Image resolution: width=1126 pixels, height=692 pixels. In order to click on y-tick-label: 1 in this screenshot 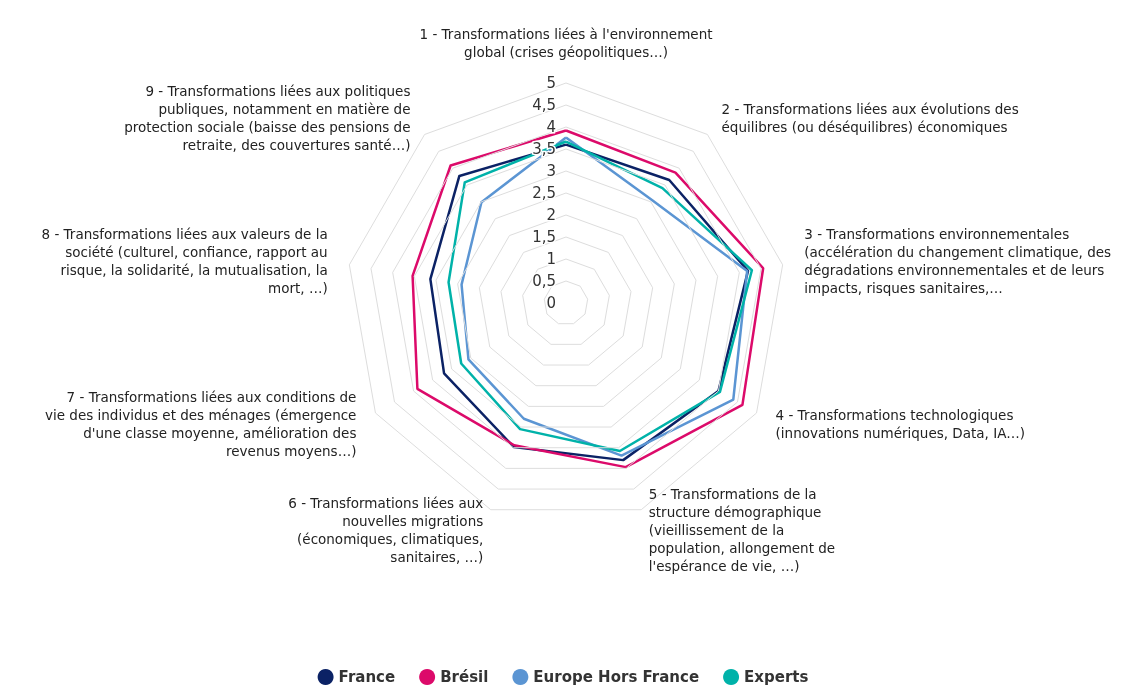, I will do `click(551, 259)`.